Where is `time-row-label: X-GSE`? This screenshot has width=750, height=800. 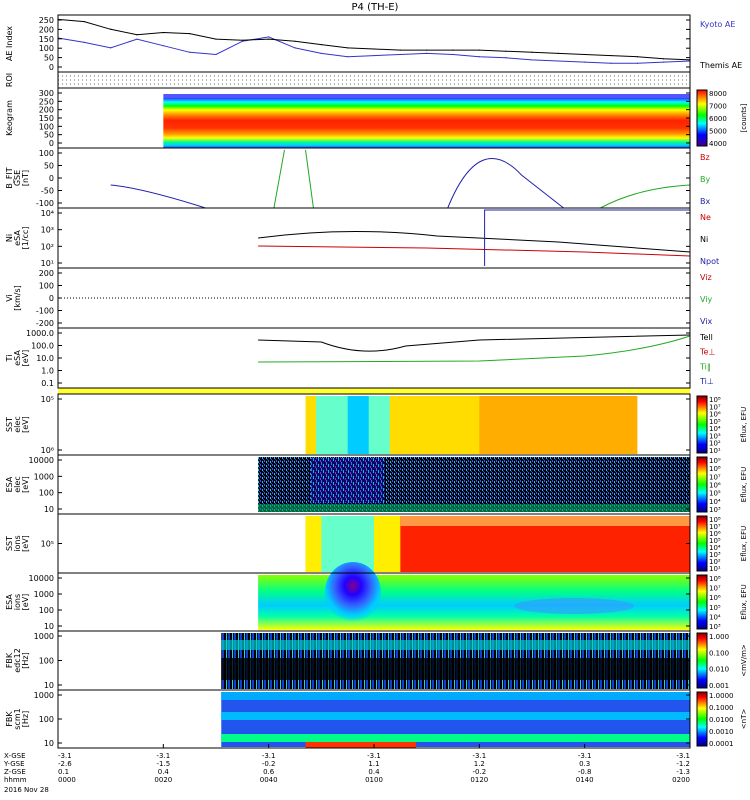 time-row-label: X-GSE is located at coordinates (15, 756).